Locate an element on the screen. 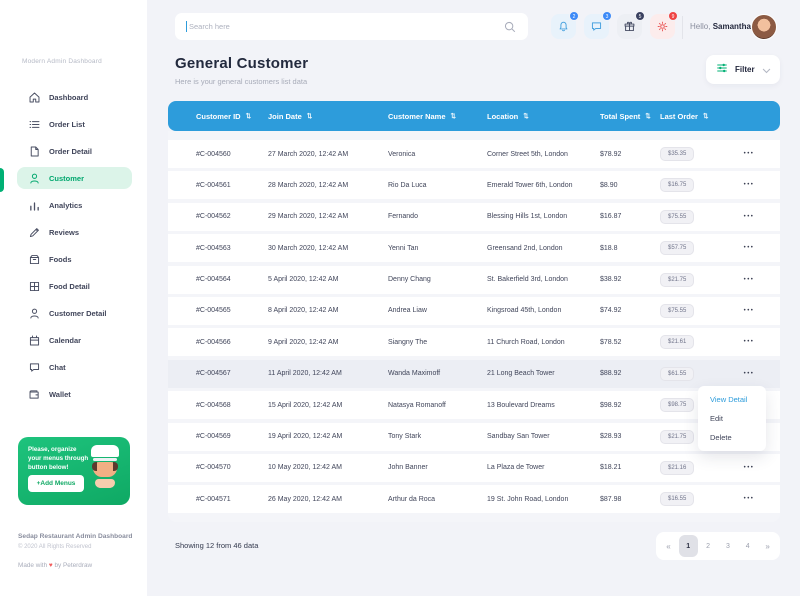  sidebar-item-chat: Chat is located at coordinates (74, 367).